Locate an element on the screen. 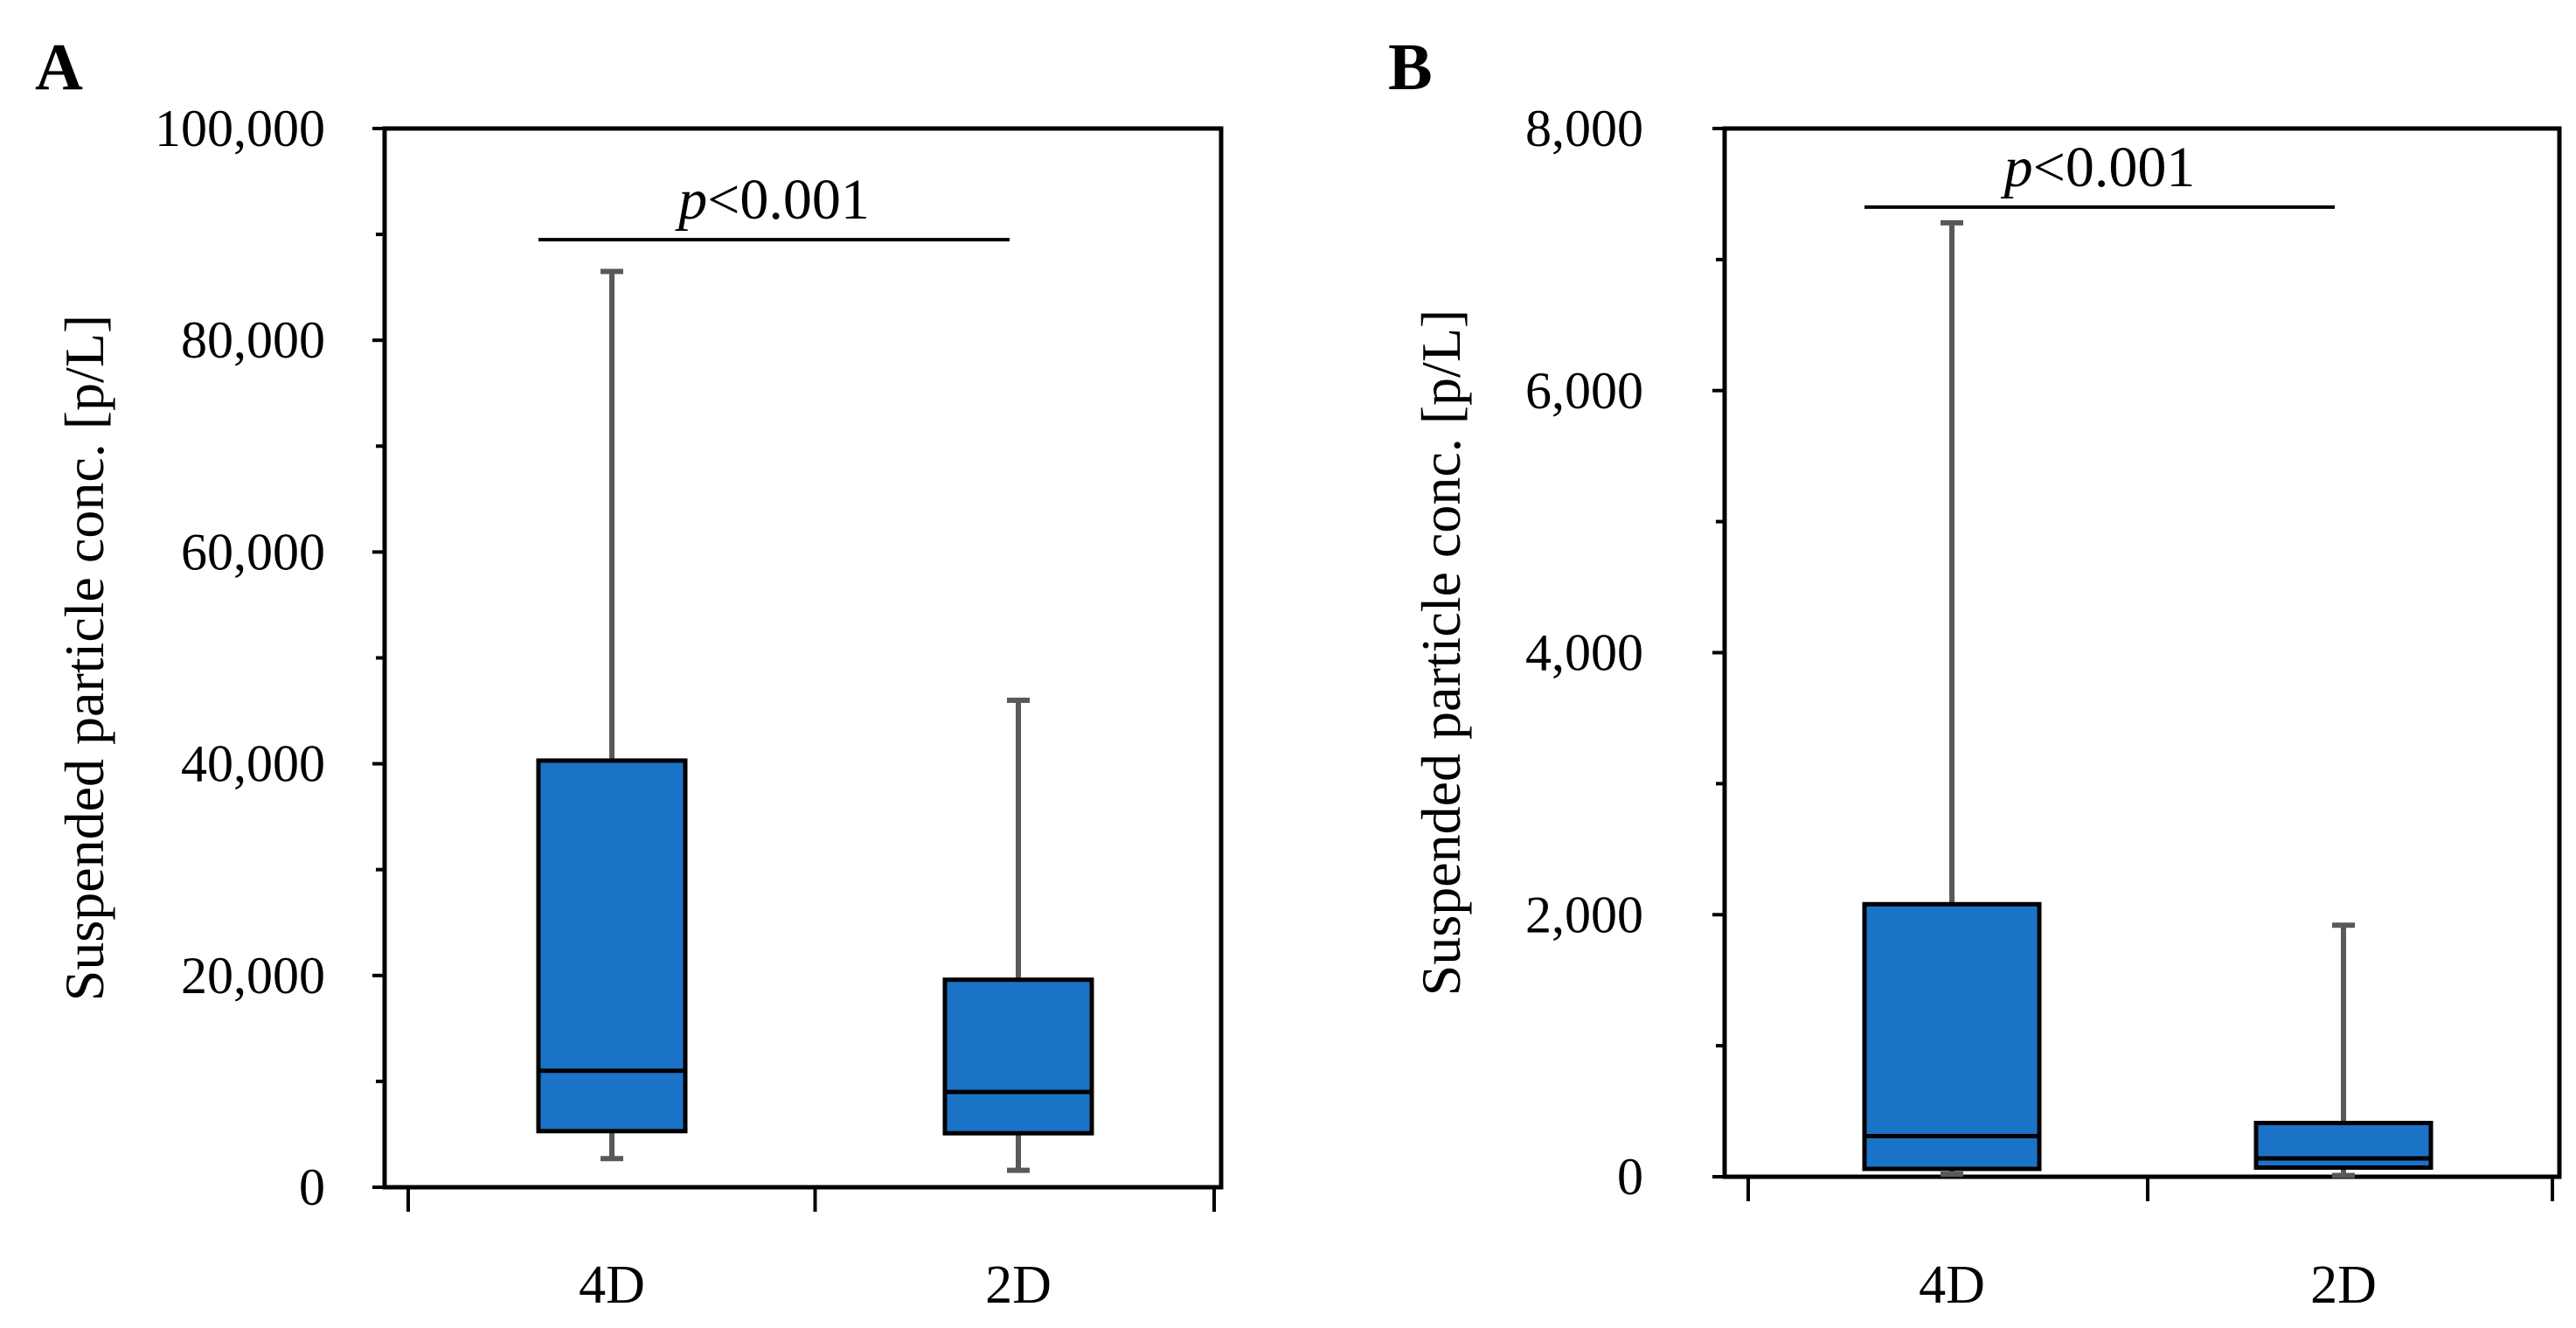  y-tick-label: 40,000 is located at coordinates (253, 764).